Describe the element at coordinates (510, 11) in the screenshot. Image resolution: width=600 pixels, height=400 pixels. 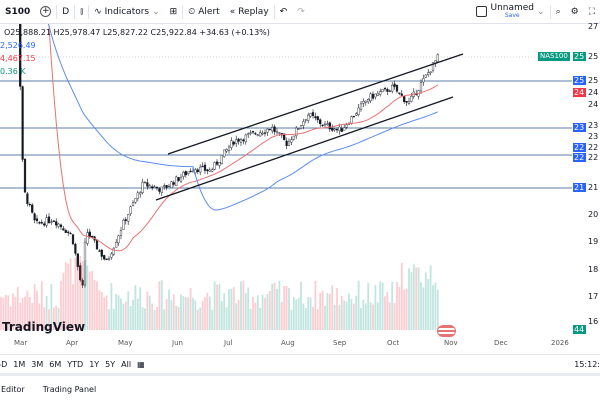
I see `layout-button: Unnamed Save ⌄` at that location.